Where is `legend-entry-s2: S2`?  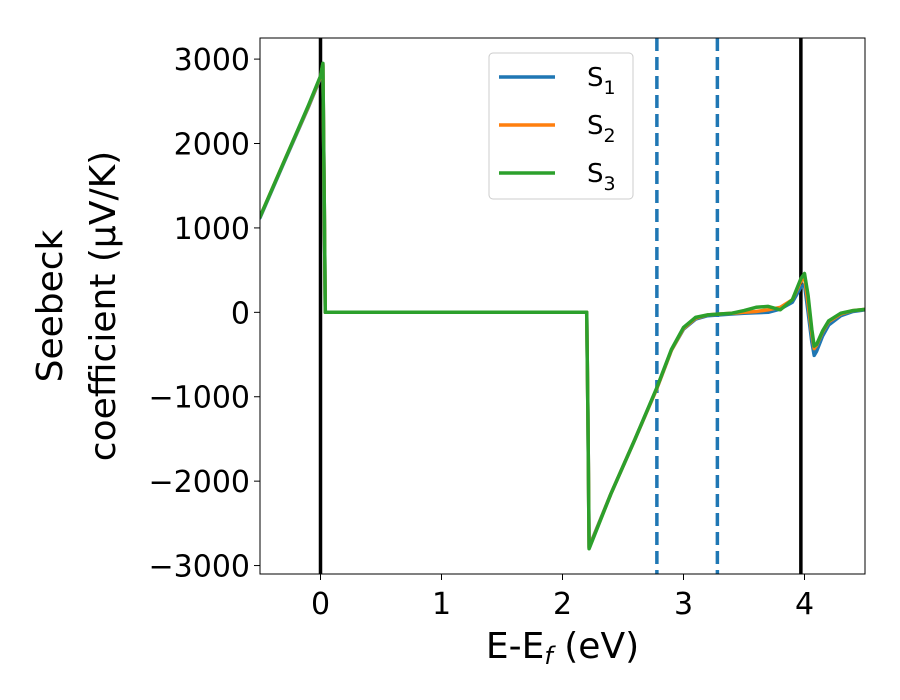
legend-entry-s2: S2 is located at coordinates (557, 129).